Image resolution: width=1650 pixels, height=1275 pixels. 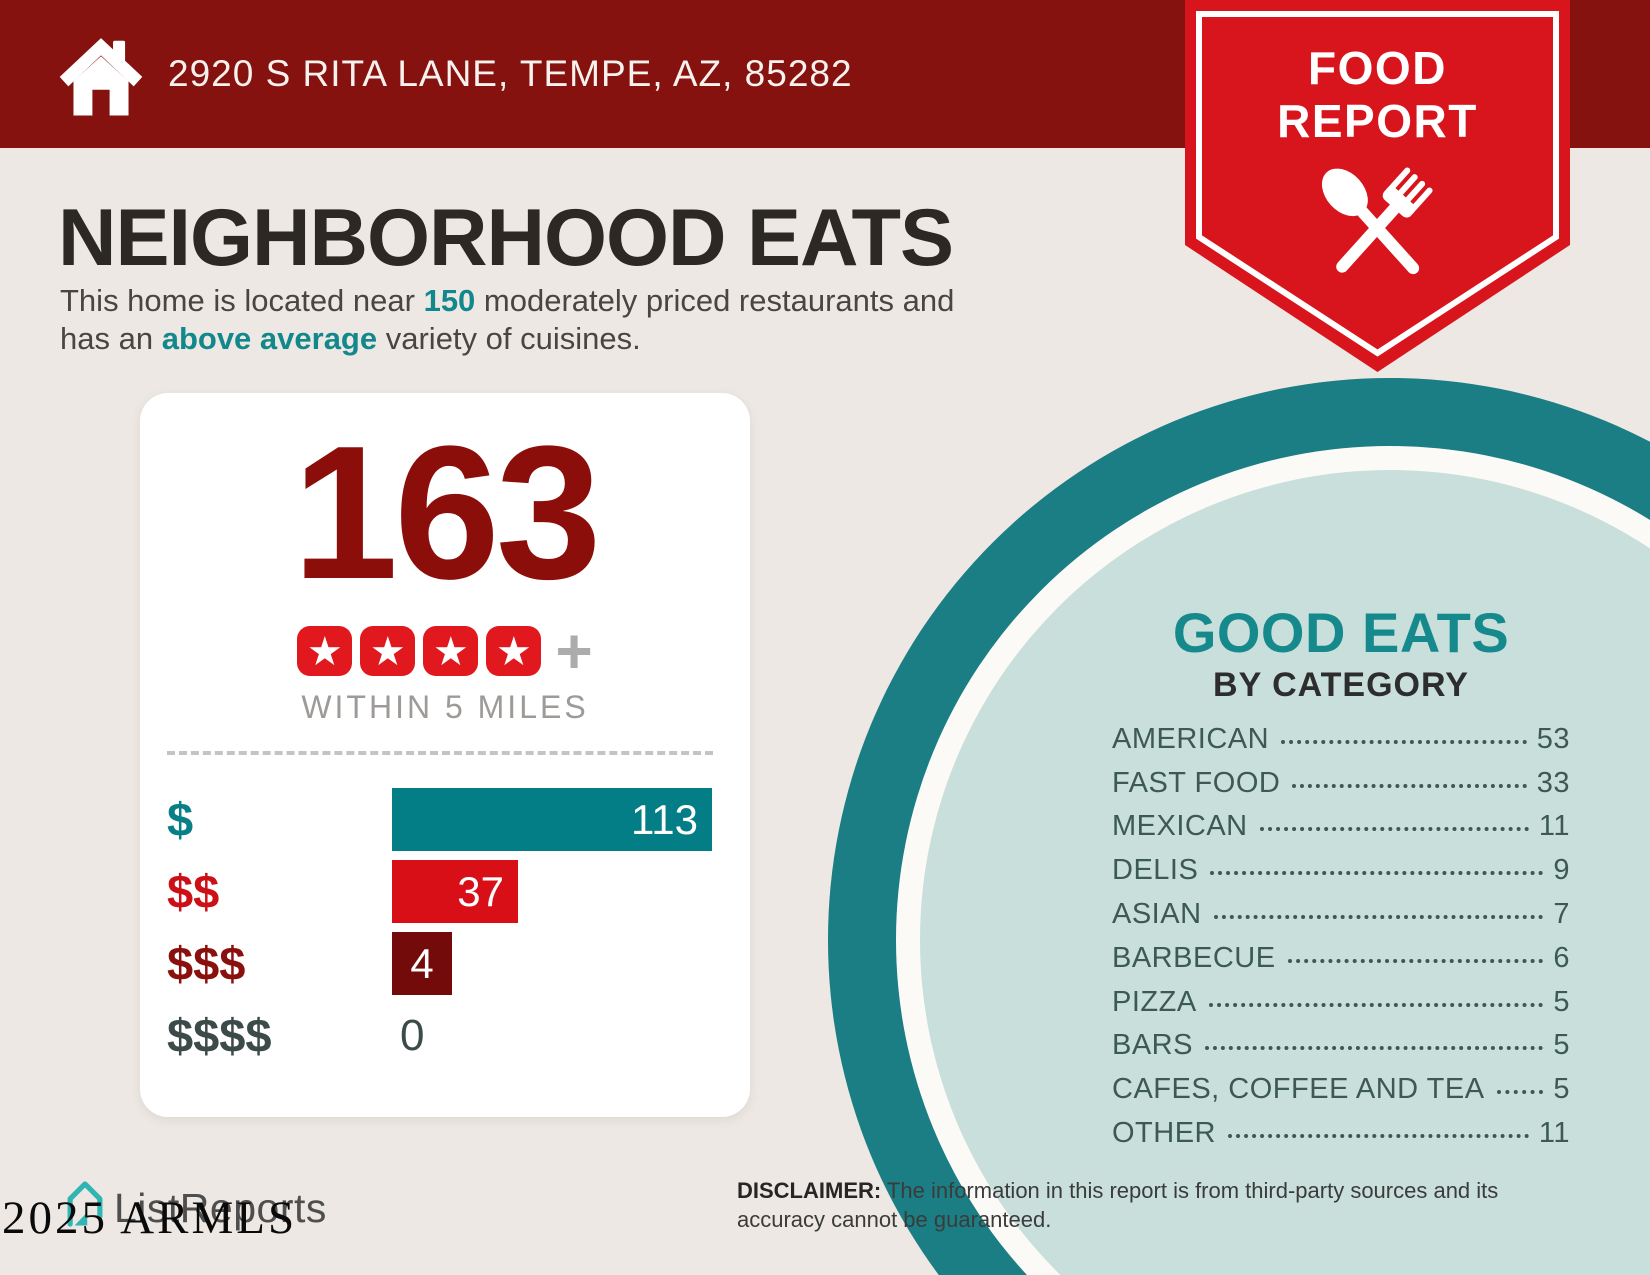 I want to click on price-tier-bar: 37, so click(x=455, y=891).